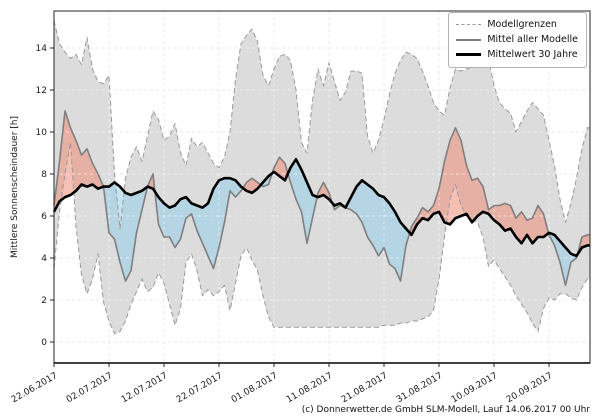  Describe the element at coordinates (469, 54) in the screenshot. I see `thick-line-sample-icon` at that location.